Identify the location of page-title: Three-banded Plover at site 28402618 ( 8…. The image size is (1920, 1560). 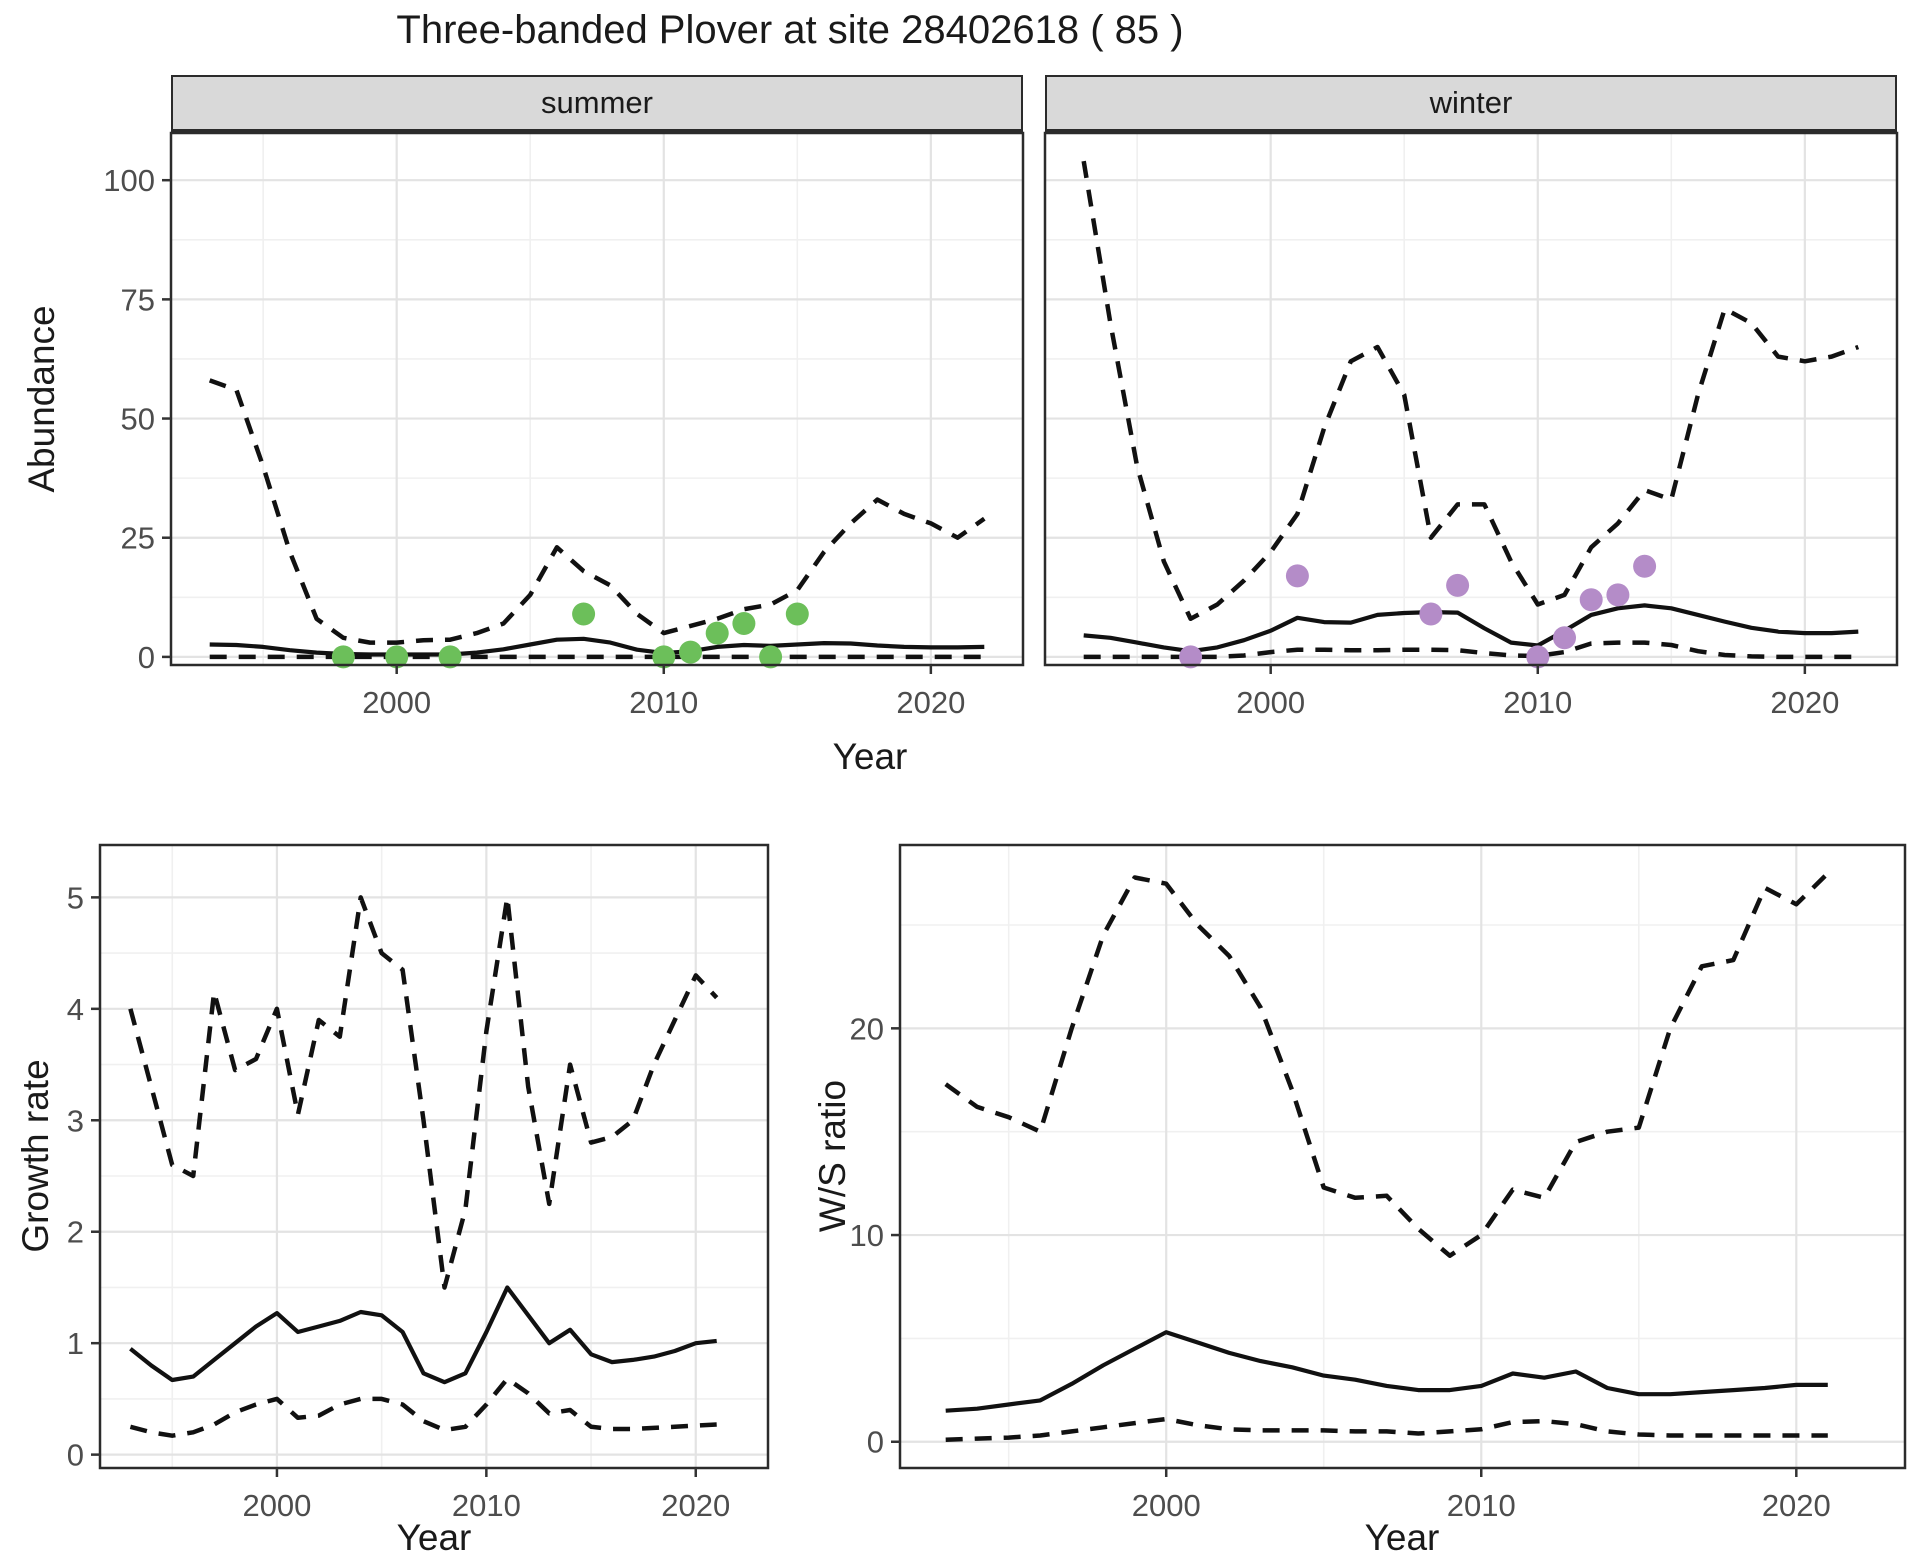
(790, 30).